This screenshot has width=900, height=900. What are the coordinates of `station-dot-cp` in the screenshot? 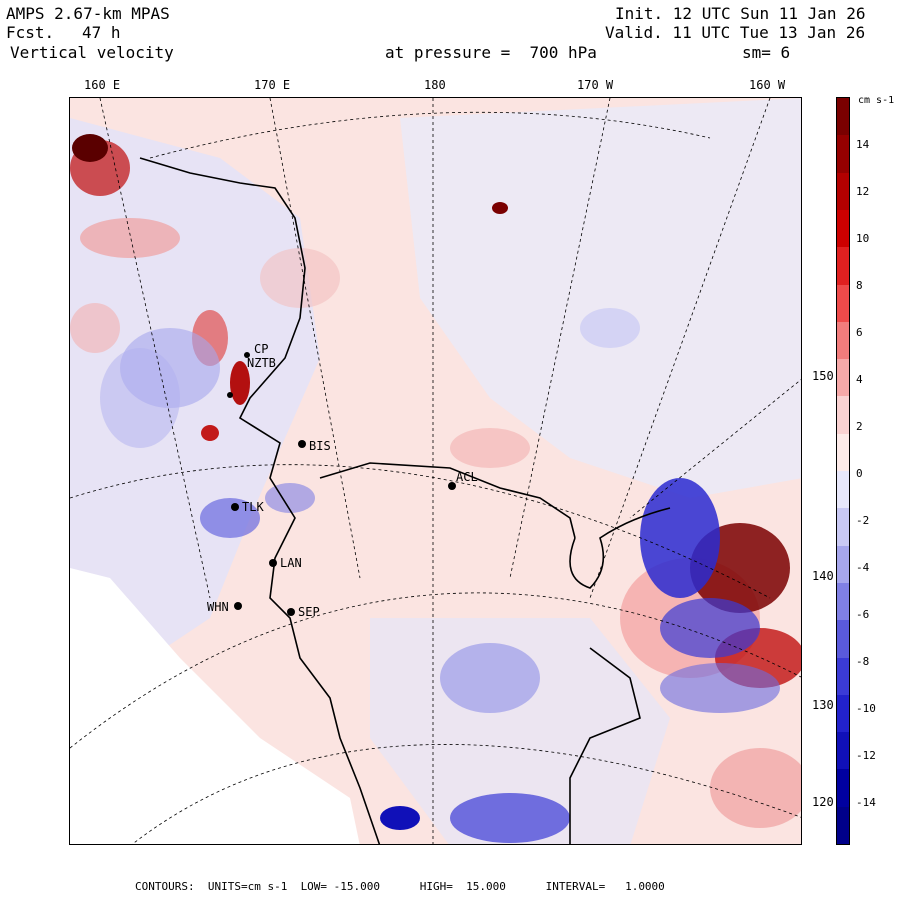 It's located at (247, 355).